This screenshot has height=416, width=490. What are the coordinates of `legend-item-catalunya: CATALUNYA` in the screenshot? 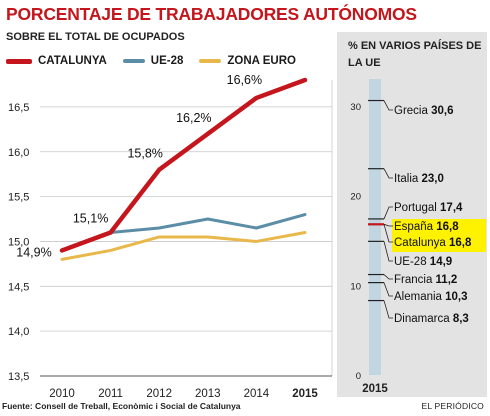 It's located at (56, 61).